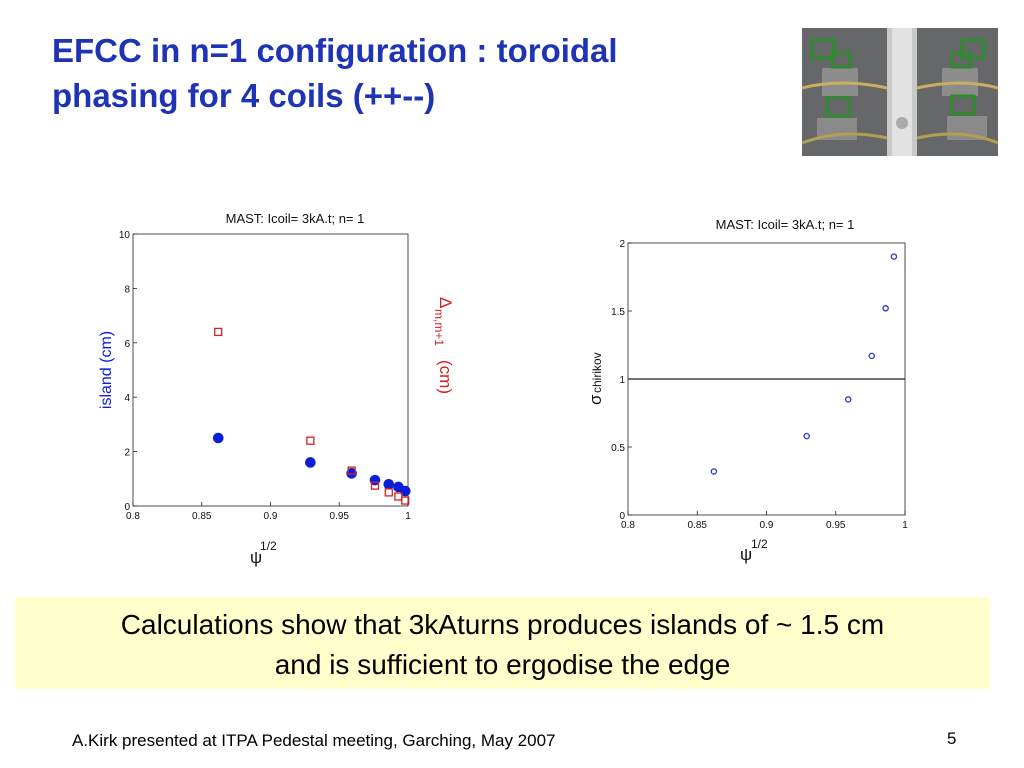 The image size is (1024, 768). What do you see at coordinates (270, 370) in the screenshot?
I see `chart1-plot-frame` at bounding box center [270, 370].